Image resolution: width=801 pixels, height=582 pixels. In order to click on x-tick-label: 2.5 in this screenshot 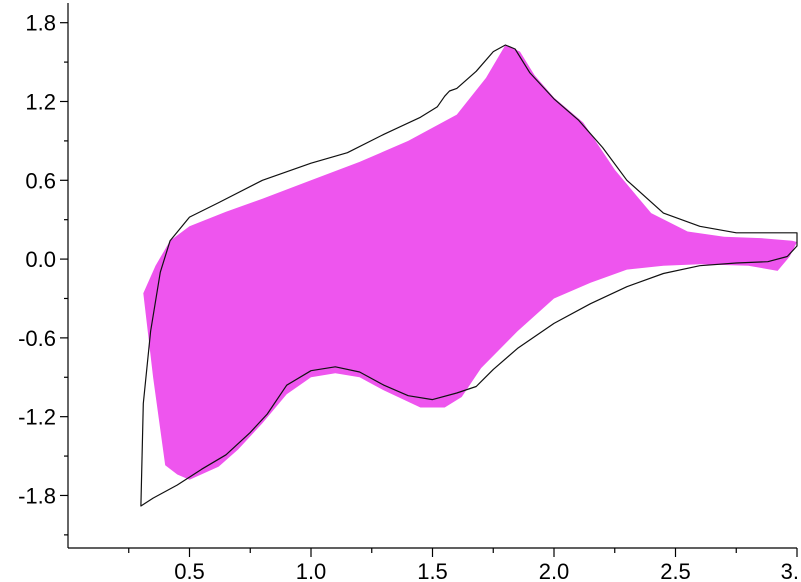, I will do `click(675, 570)`.